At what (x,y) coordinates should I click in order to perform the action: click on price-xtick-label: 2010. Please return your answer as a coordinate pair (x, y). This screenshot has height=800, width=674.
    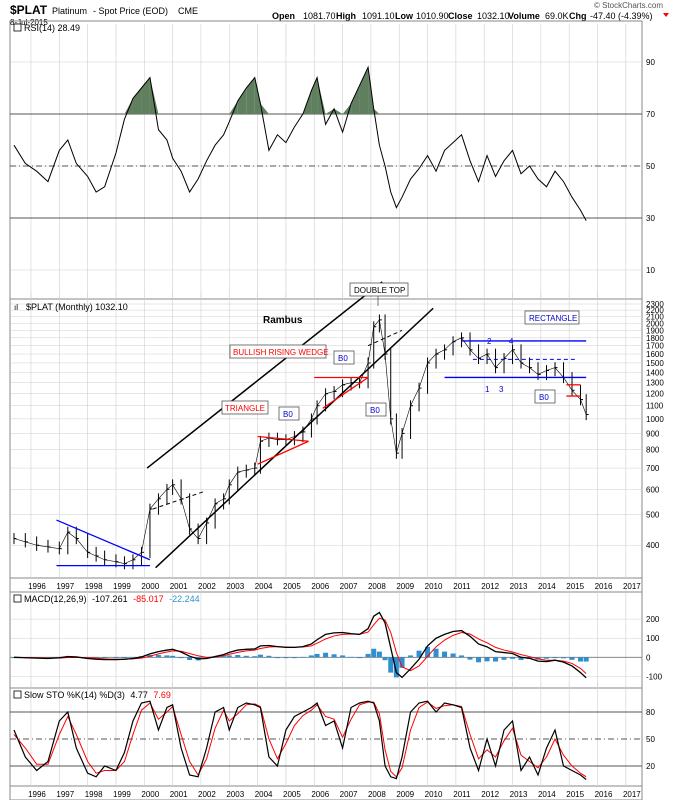
    Looking at the image, I should click on (434, 586).